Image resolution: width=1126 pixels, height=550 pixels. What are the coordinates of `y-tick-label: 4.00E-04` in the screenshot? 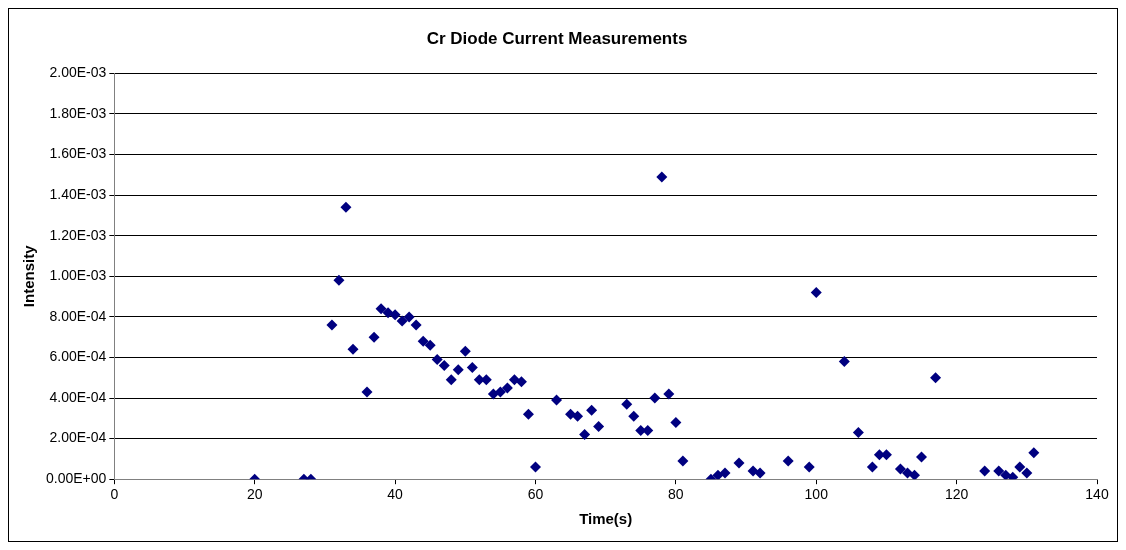 It's located at (78, 396).